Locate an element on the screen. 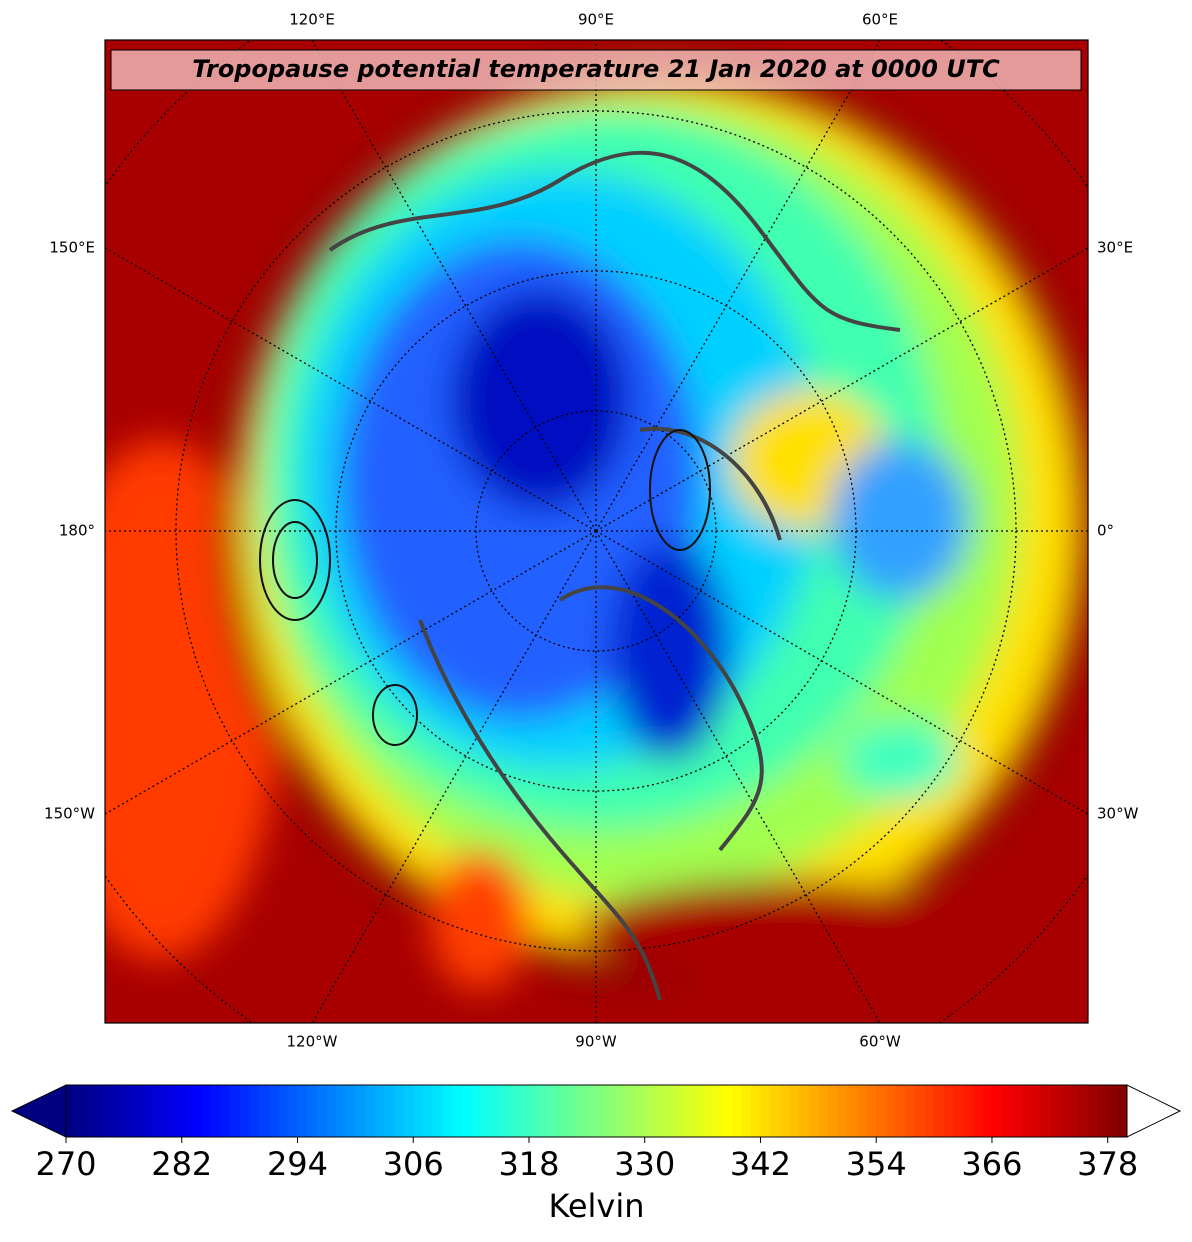 The width and height of the screenshot is (1192, 1242). lon-label: 120°W is located at coordinates (312, 1042).